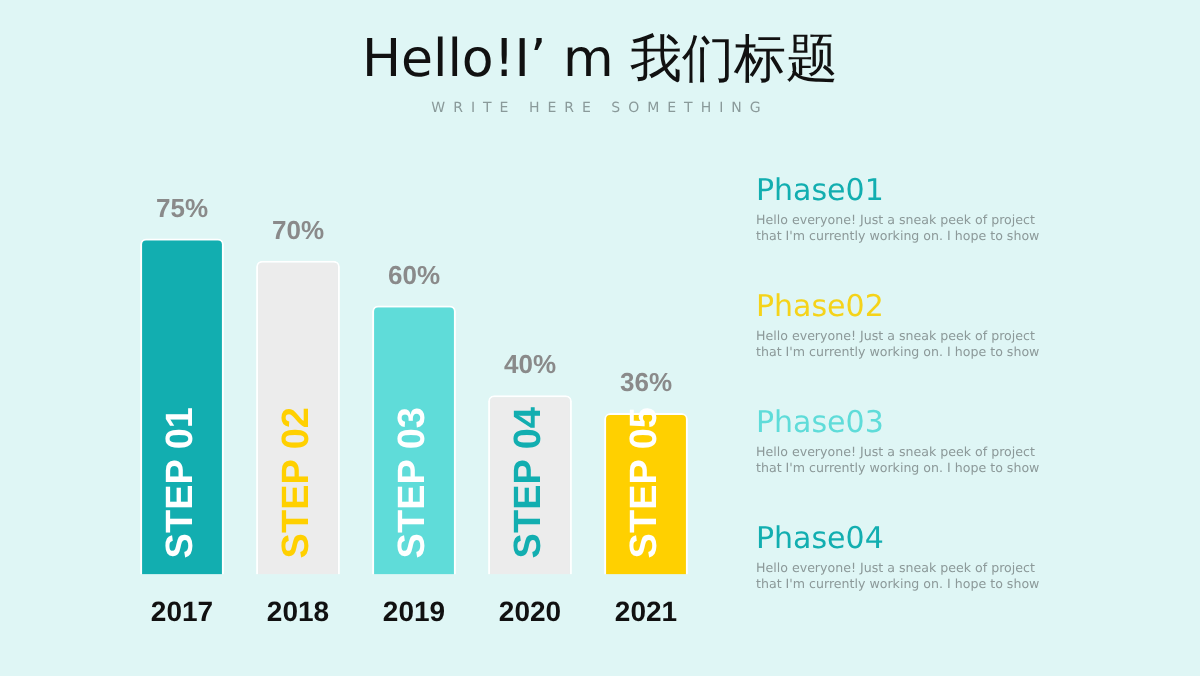 This screenshot has width=1200, height=676. Describe the element at coordinates (821, 190) in the screenshot. I see `text: Phase01` at that location.